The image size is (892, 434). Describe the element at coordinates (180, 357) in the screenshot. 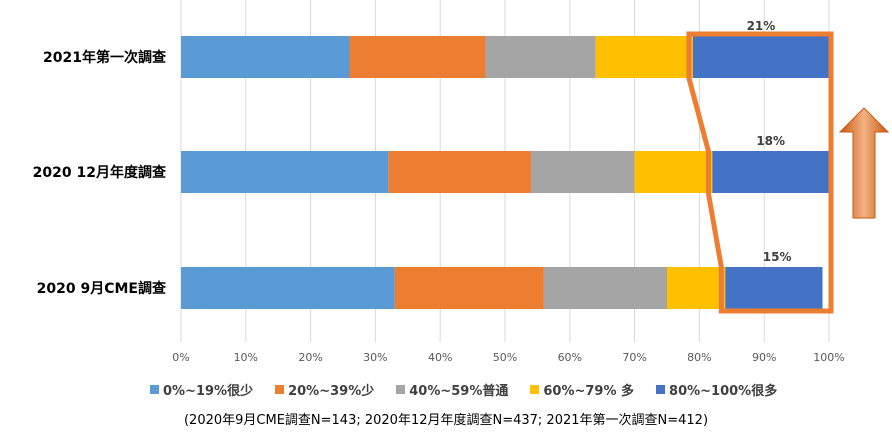

I see `x-tick-label: 0%` at that location.